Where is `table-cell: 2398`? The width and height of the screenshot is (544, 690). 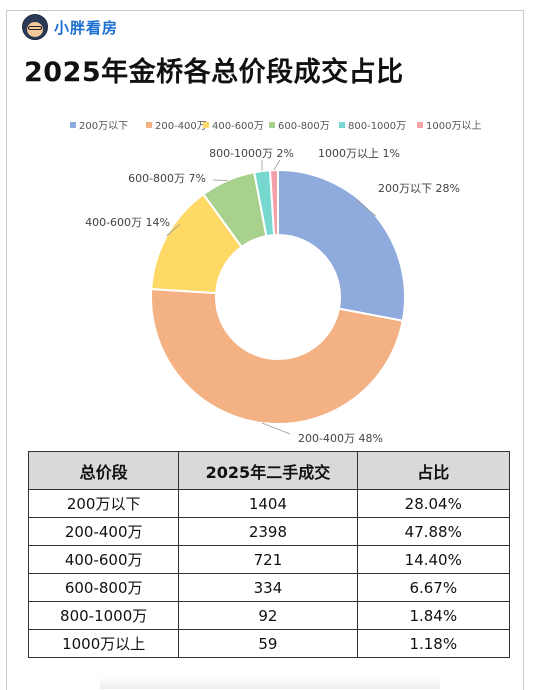 table-cell: 2398 is located at coordinates (268, 532).